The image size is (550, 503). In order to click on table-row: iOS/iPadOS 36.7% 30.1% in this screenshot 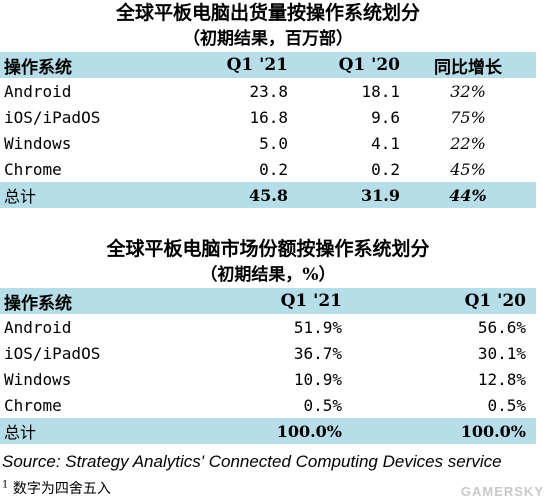, I will do `click(268, 353)`.